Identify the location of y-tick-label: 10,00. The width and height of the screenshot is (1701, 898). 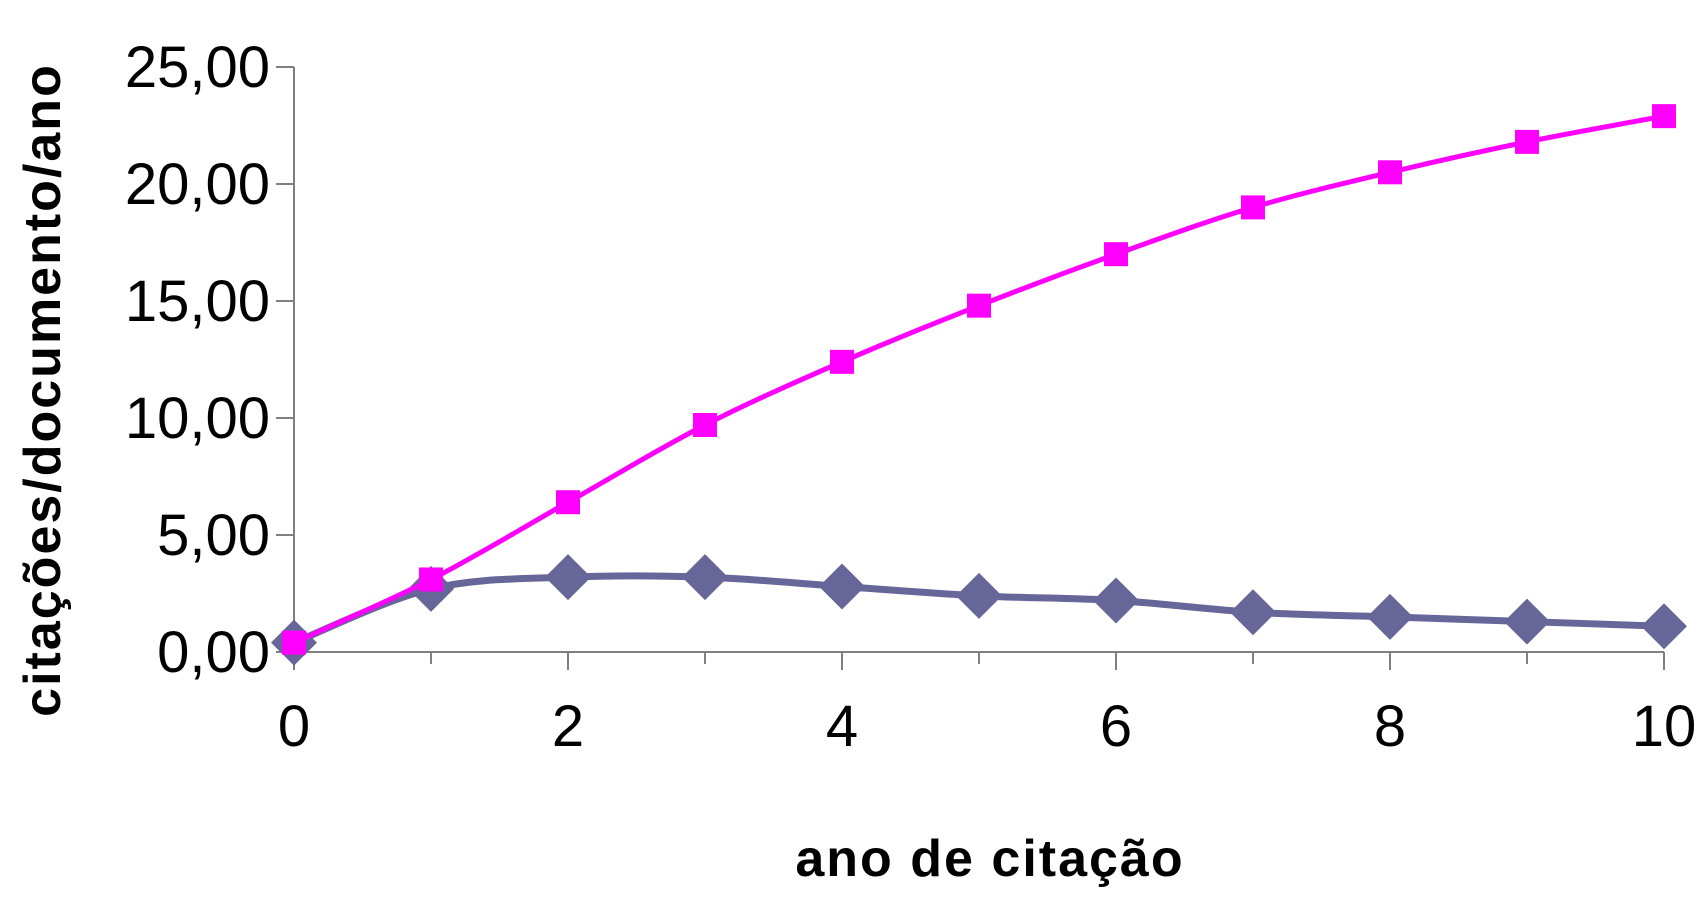
(197, 418).